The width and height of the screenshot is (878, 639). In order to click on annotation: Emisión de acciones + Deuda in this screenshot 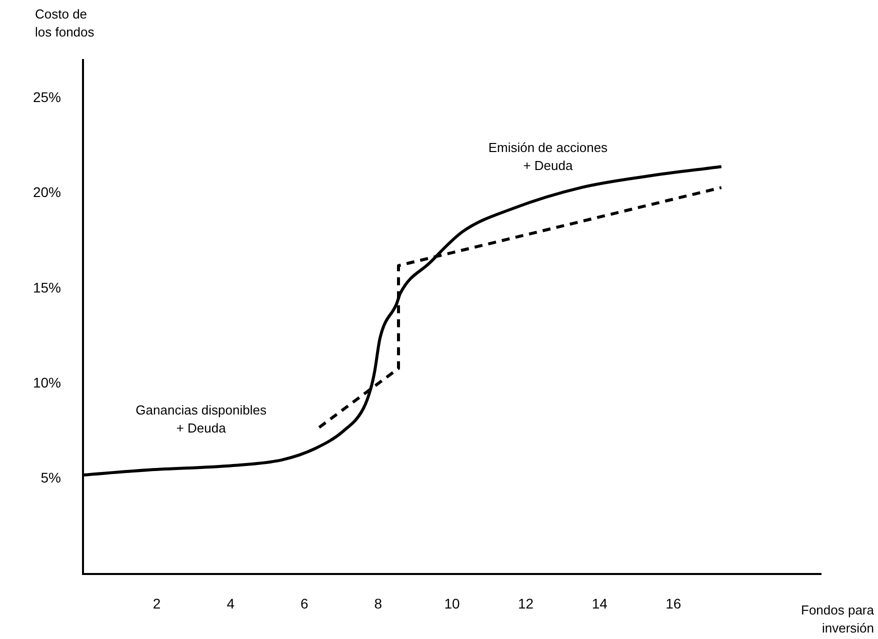, I will do `click(548, 157)`.